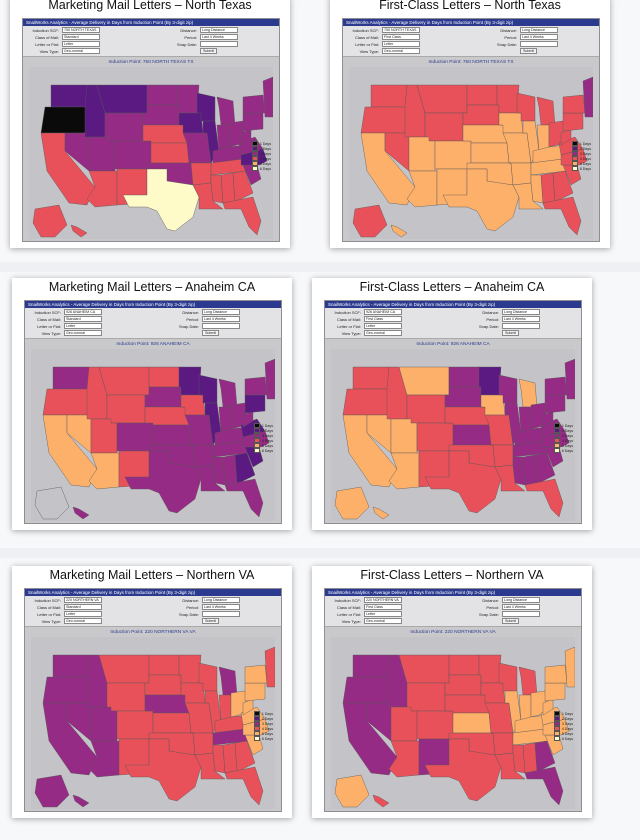 The image size is (640, 840). I want to click on induction-select: 750 NORTH TEXAS, so click(401, 30).